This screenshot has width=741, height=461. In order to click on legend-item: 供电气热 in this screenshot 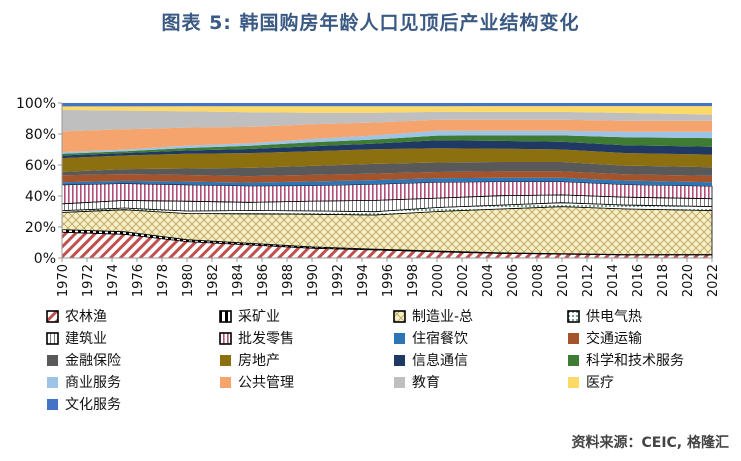, I will do `click(604, 316)`.